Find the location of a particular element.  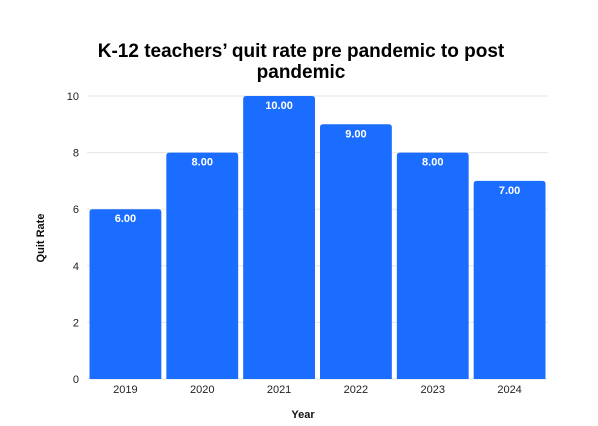

bar-2023 is located at coordinates (432, 265).